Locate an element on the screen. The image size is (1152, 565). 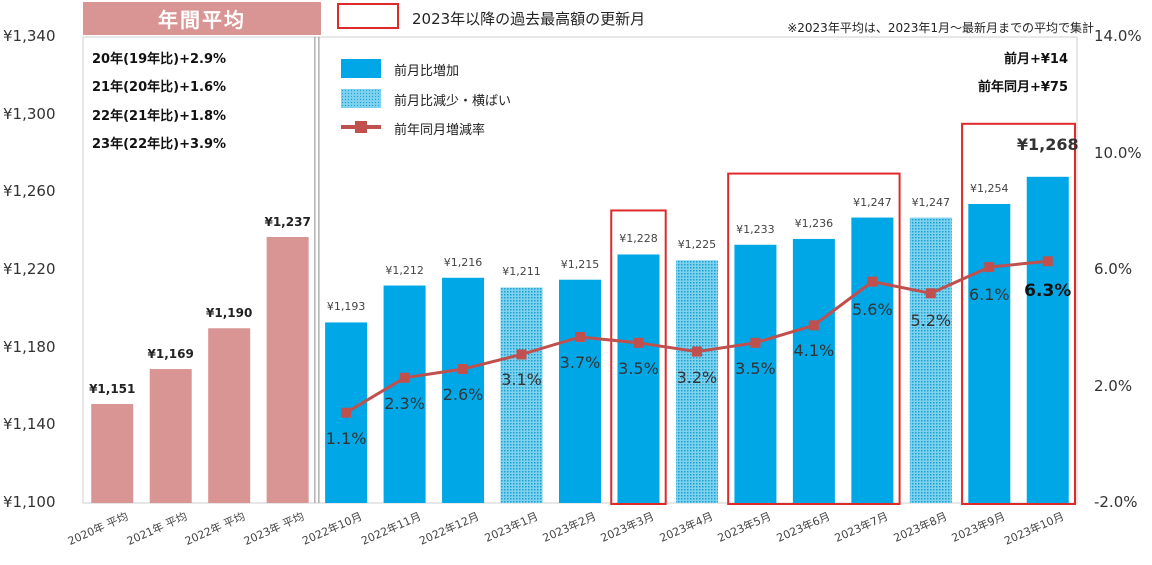
bar-value-label: ¥1,237 is located at coordinates (287, 221).